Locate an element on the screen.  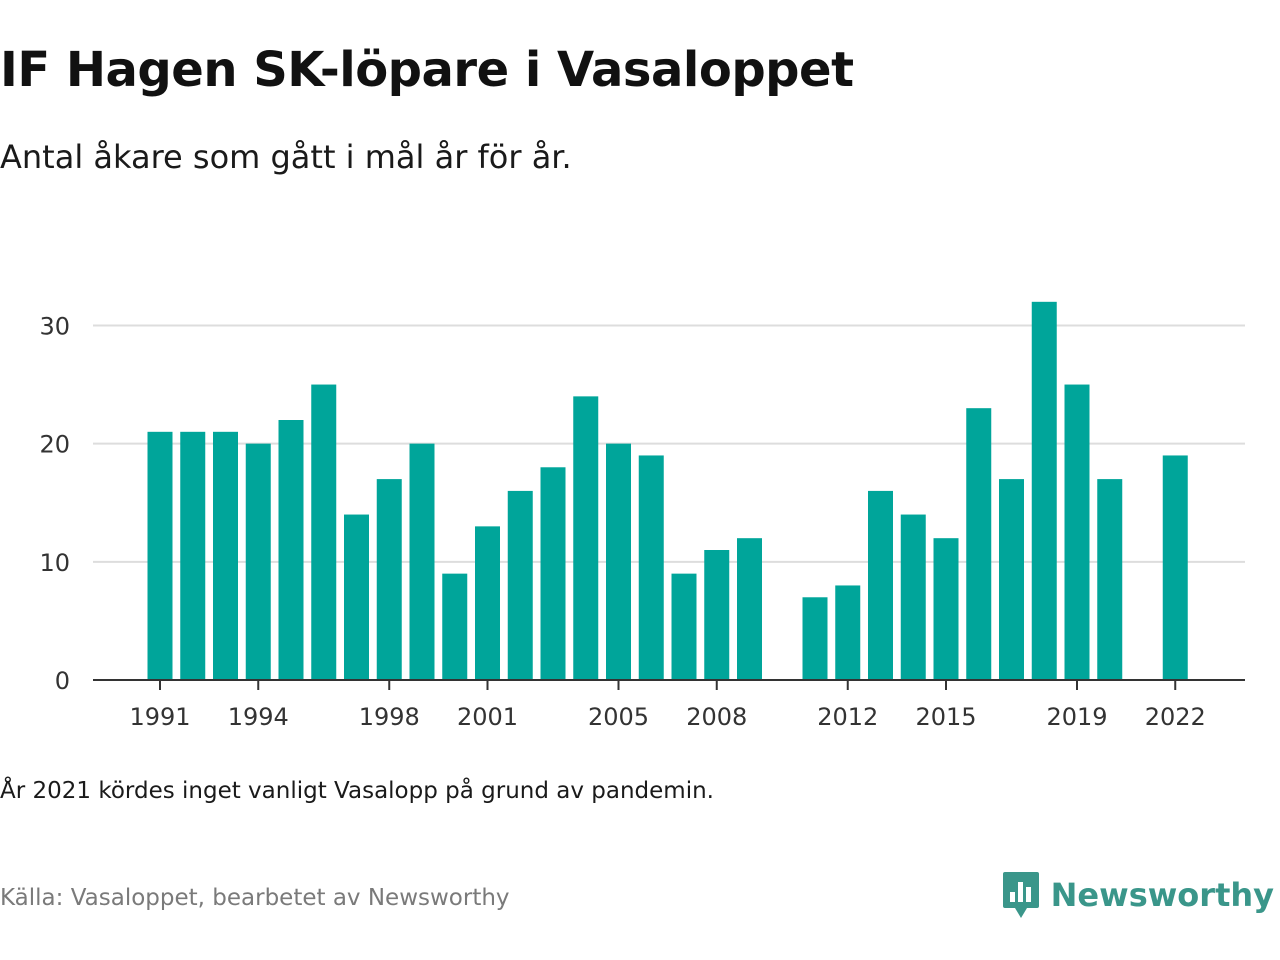
chart-title: IF Hagen SK-löpare i Vasaloppet is located at coordinates (427, 70).